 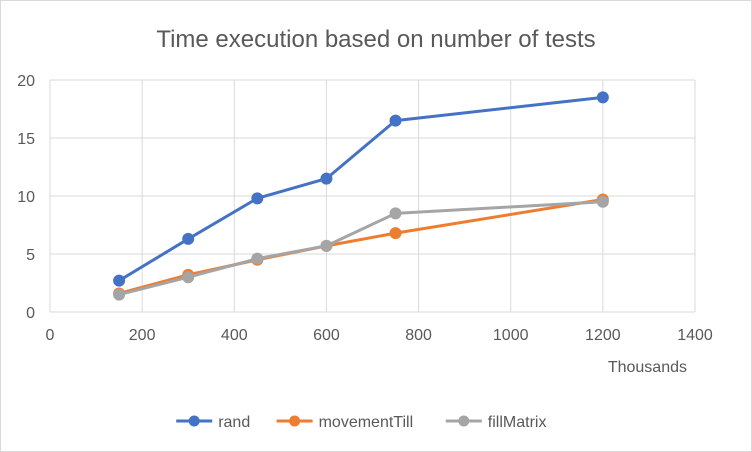 What do you see at coordinates (511, 335) in the screenshot?
I see `x-tick-label: 1000` at bounding box center [511, 335].